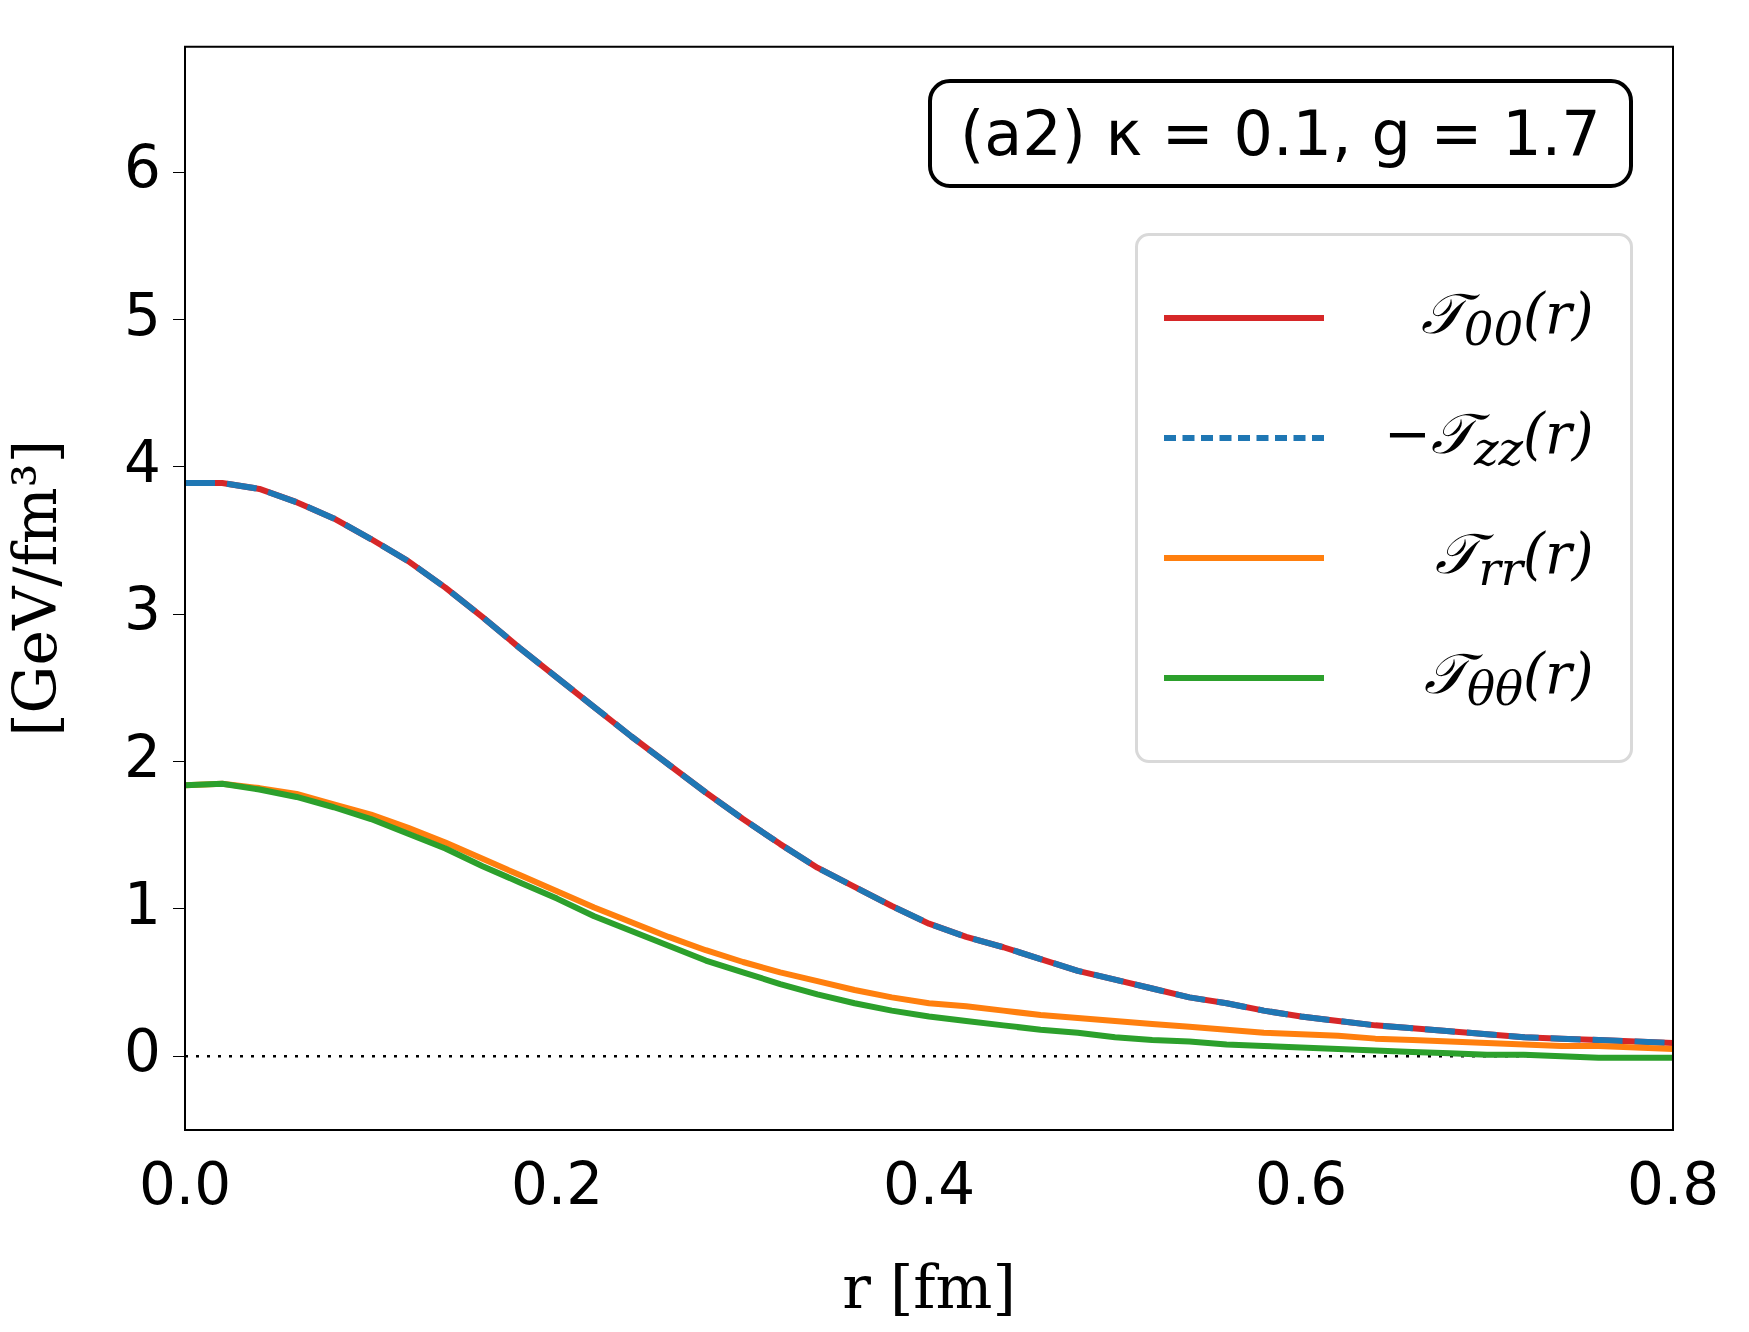  What do you see at coordinates (142, 314) in the screenshot?
I see `y-tick-label: 5` at bounding box center [142, 314].